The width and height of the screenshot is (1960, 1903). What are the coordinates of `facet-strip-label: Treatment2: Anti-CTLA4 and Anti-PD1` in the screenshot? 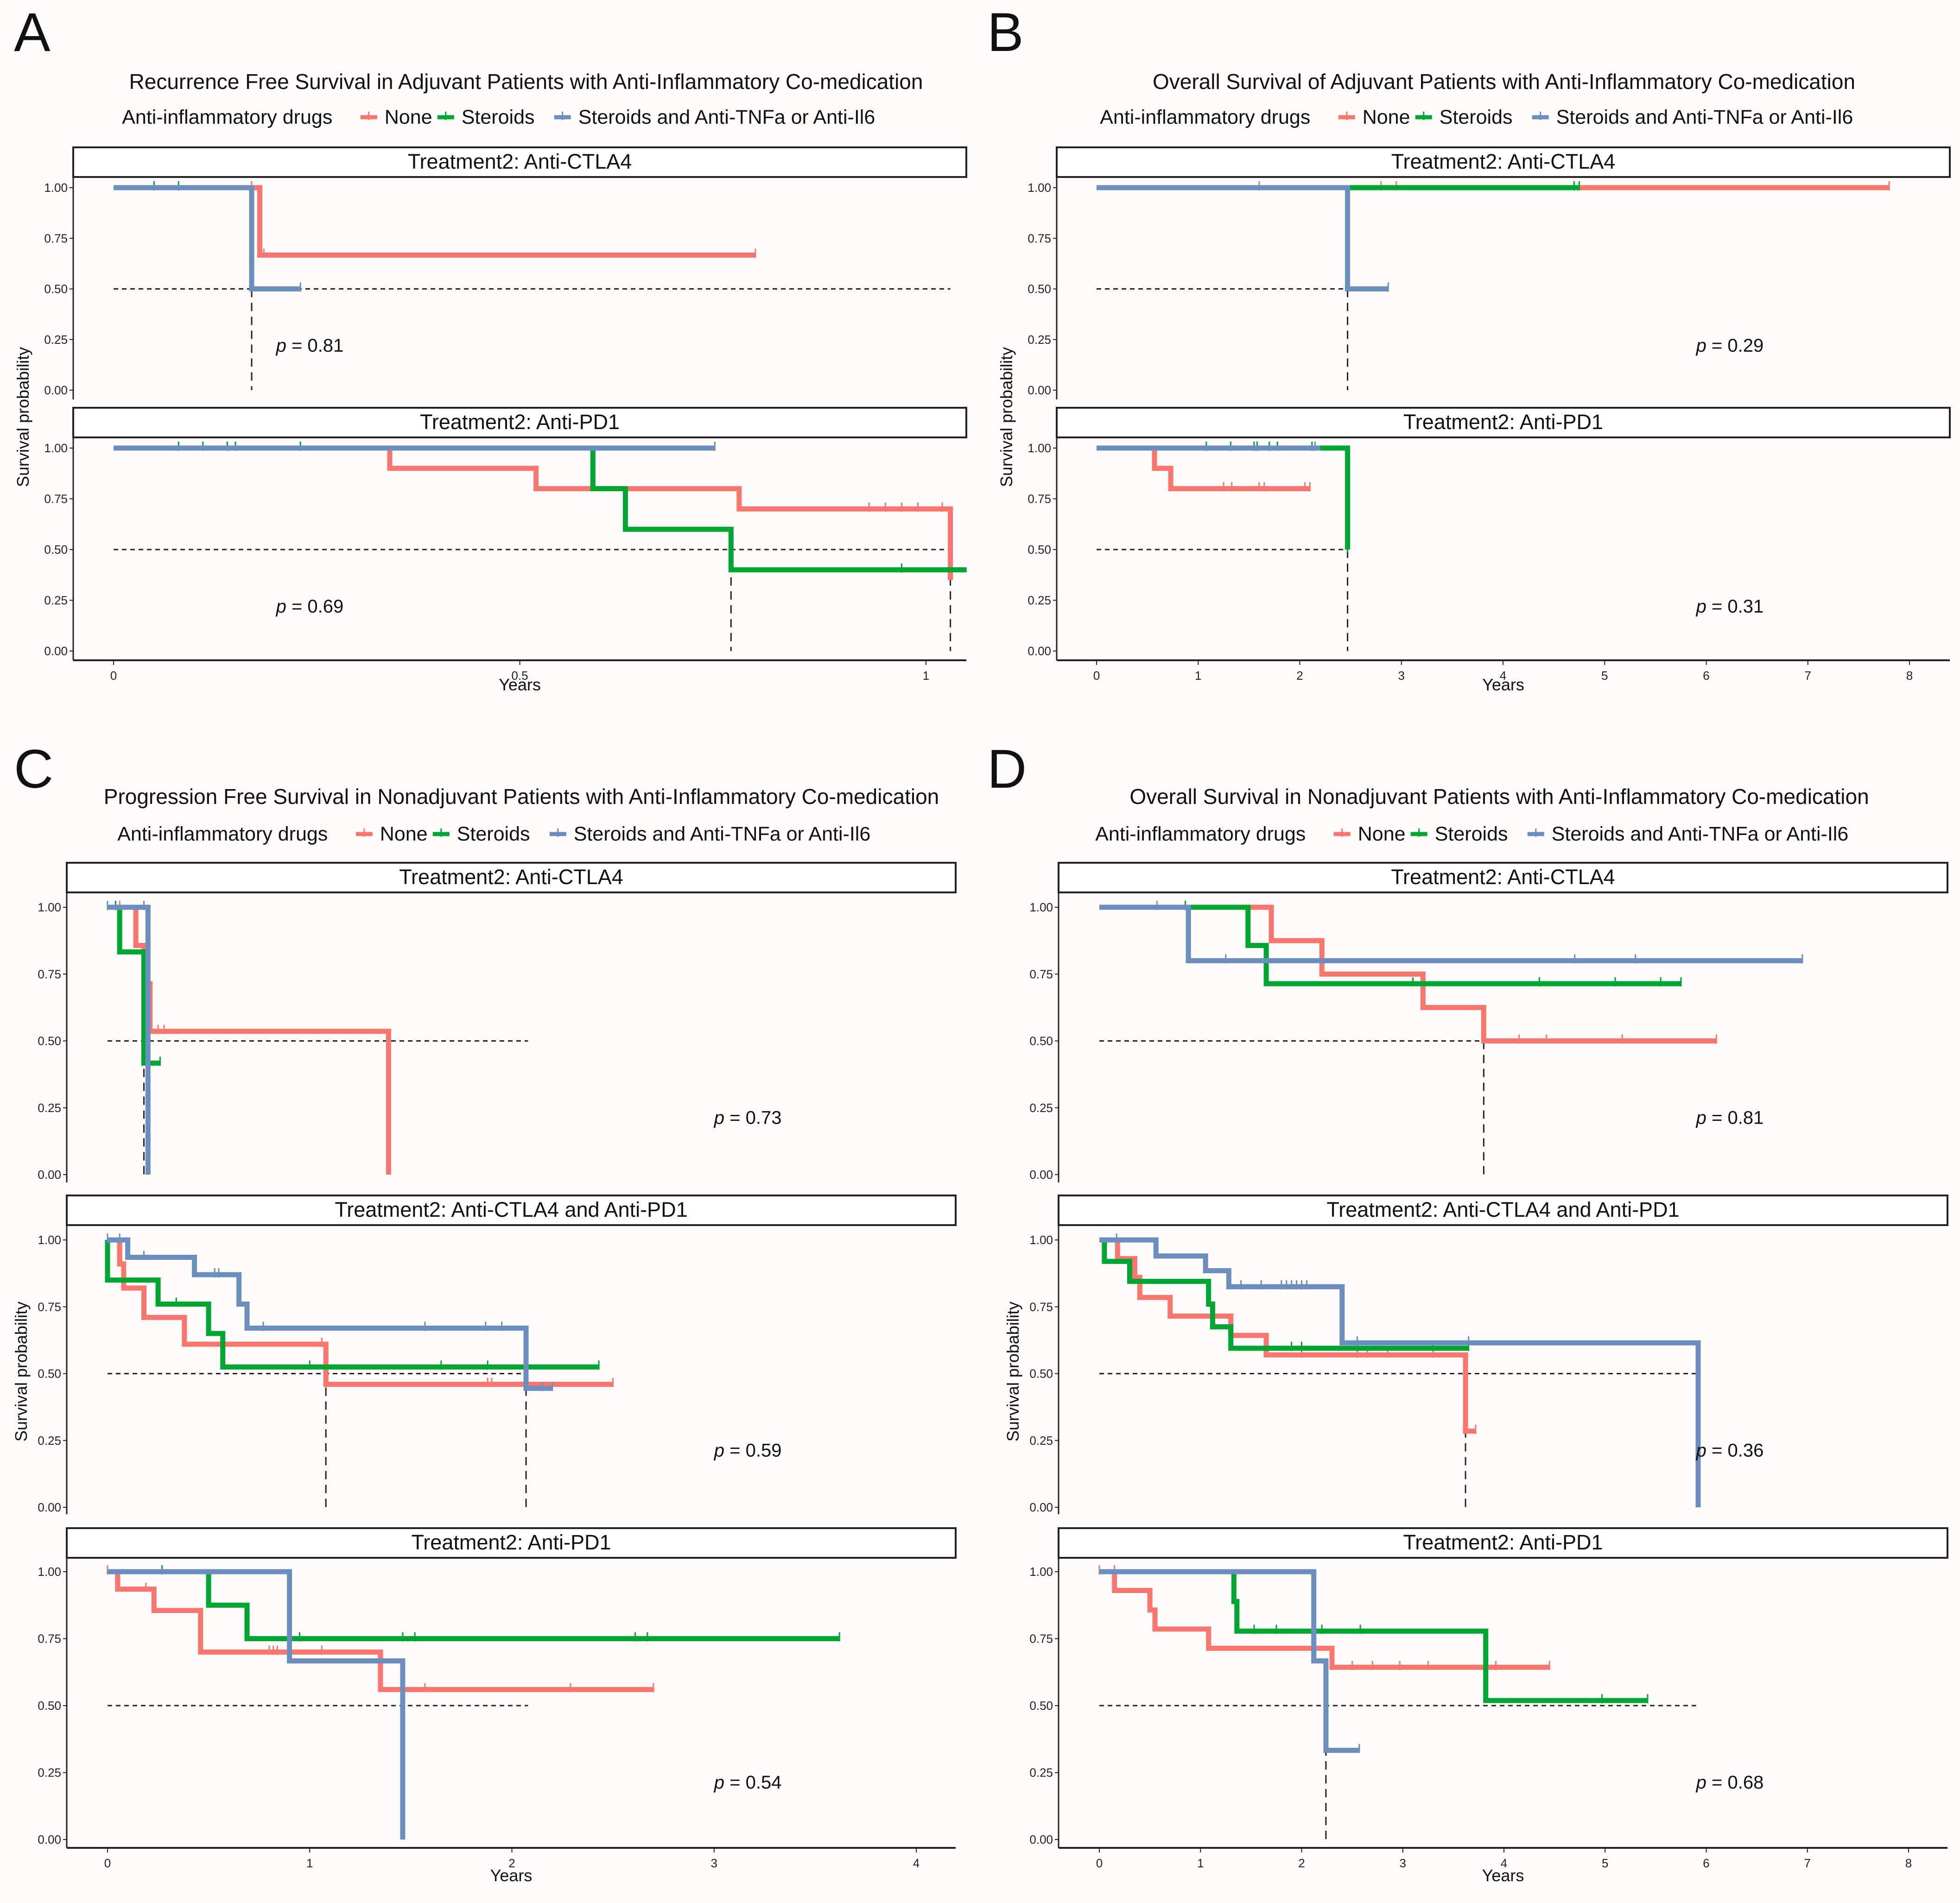 It's located at (1502, 1210).